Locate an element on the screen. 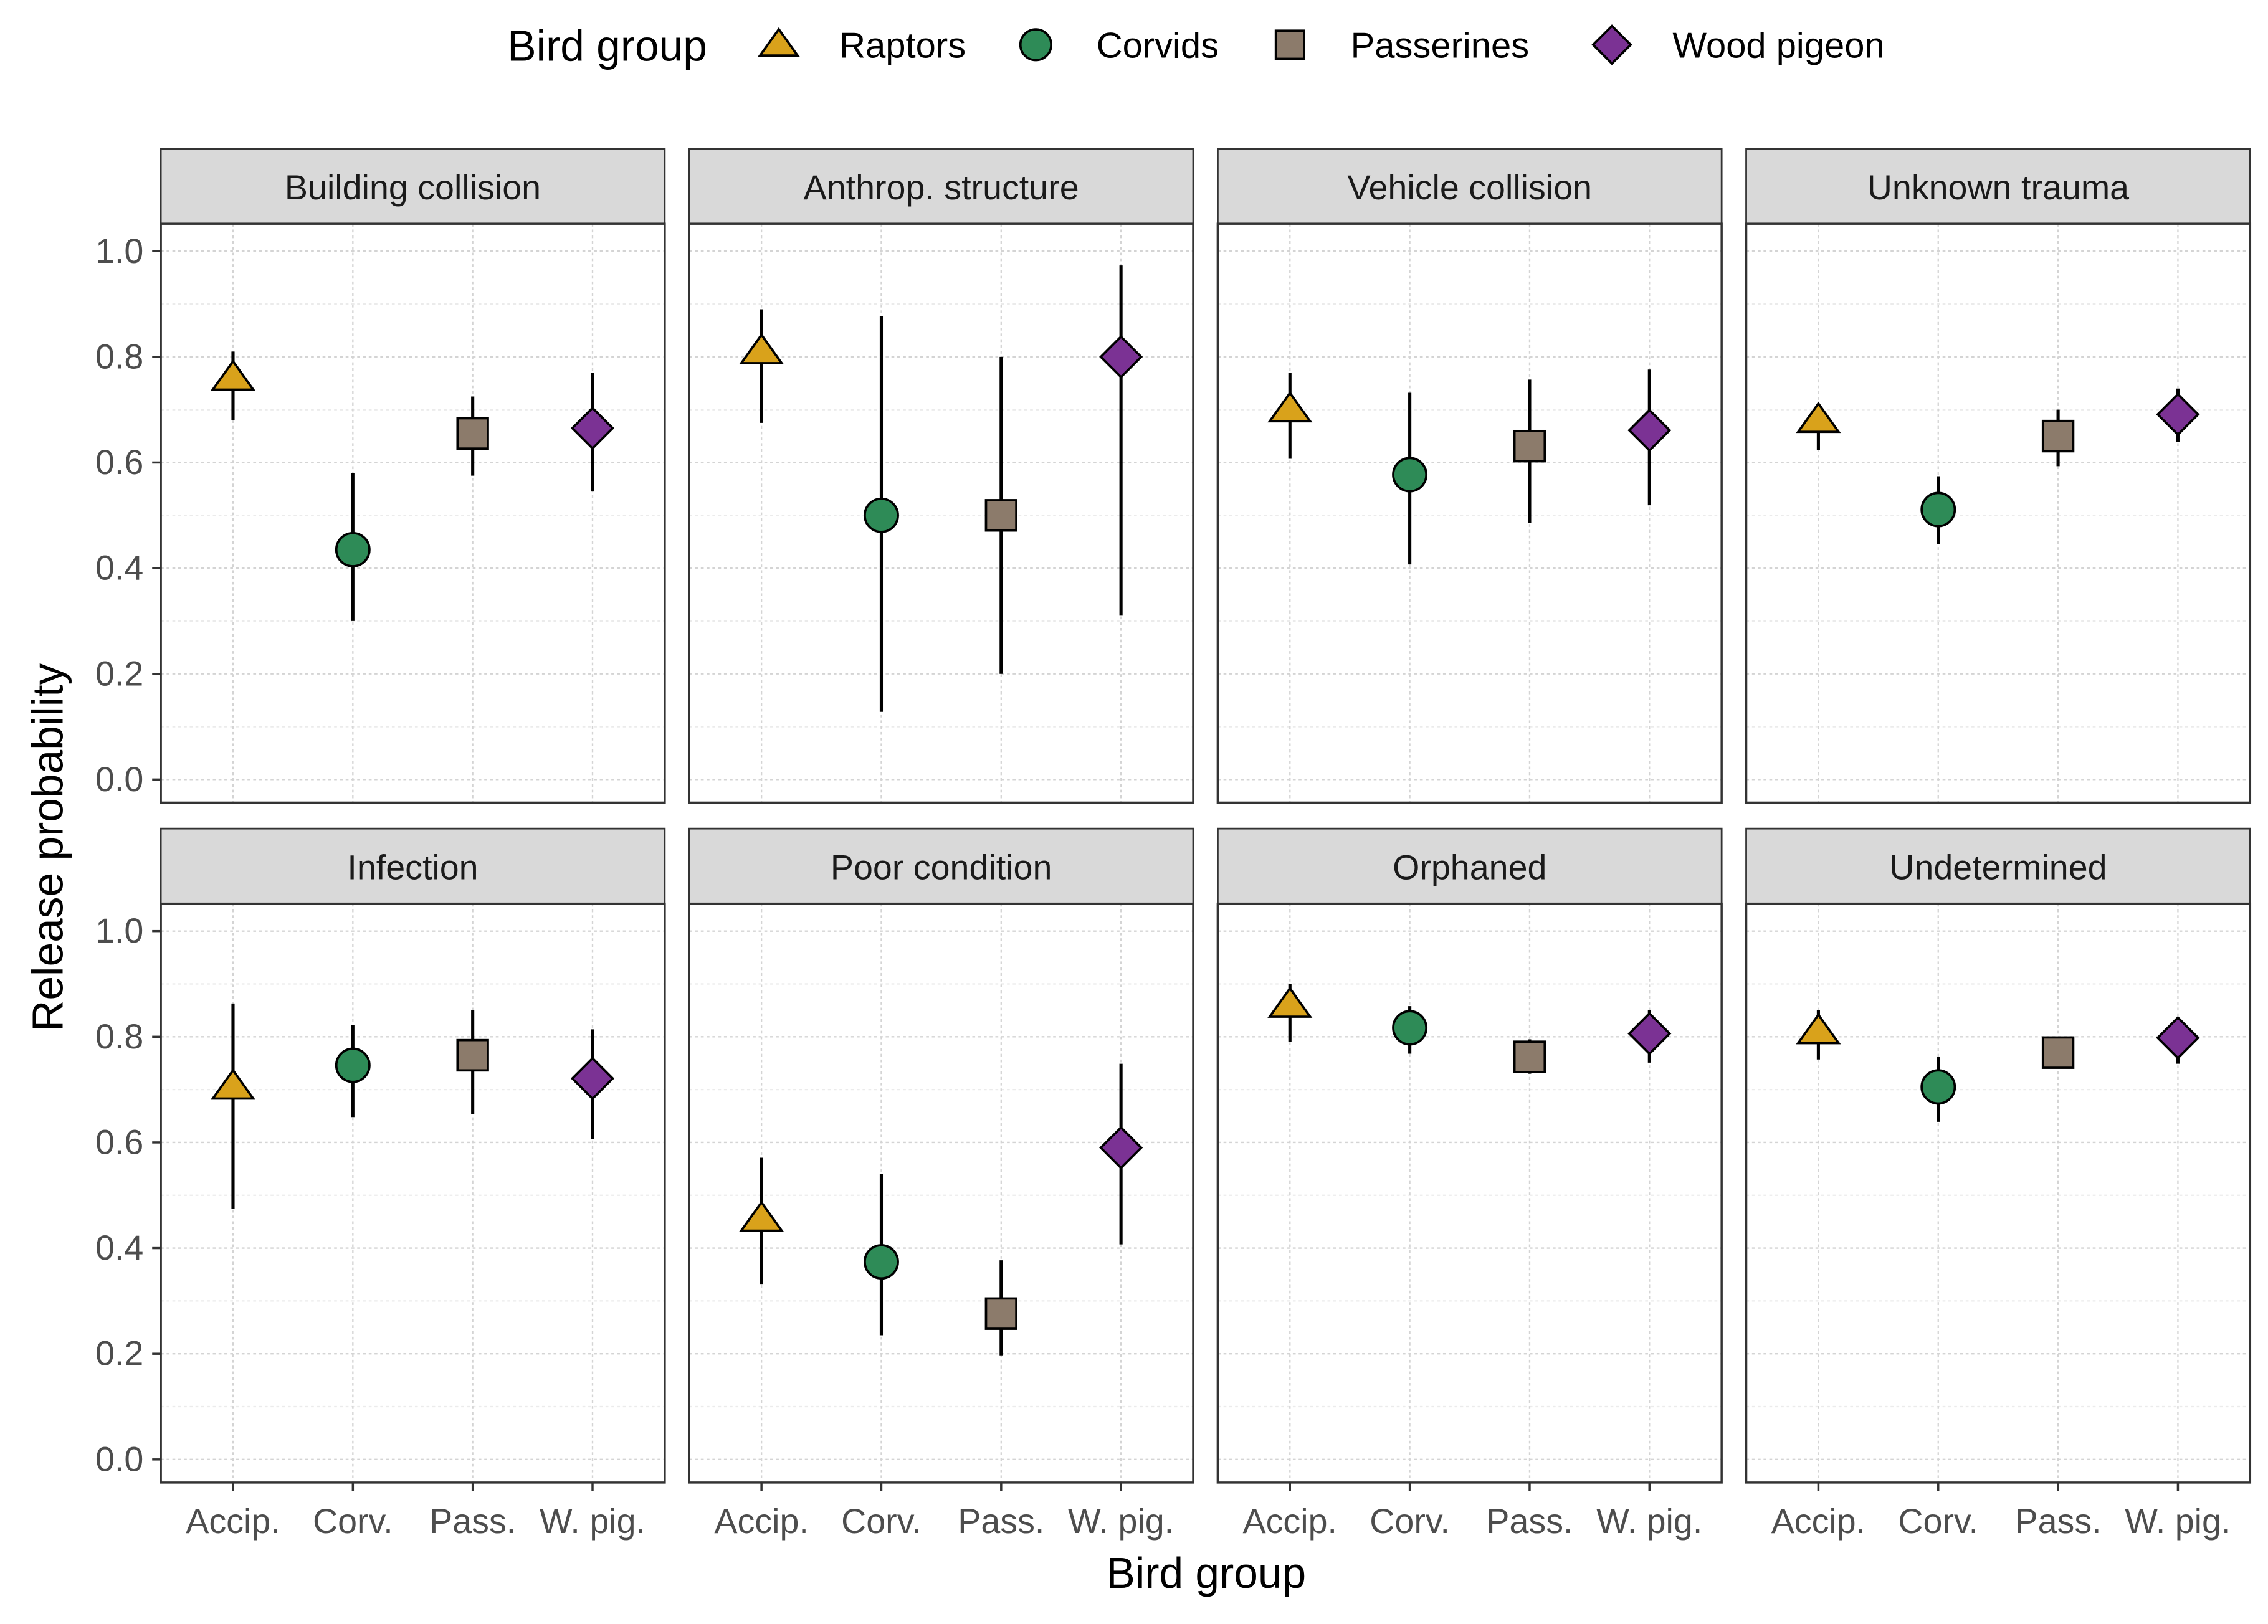  y-tick-label: 1.0 is located at coordinates (119, 931).